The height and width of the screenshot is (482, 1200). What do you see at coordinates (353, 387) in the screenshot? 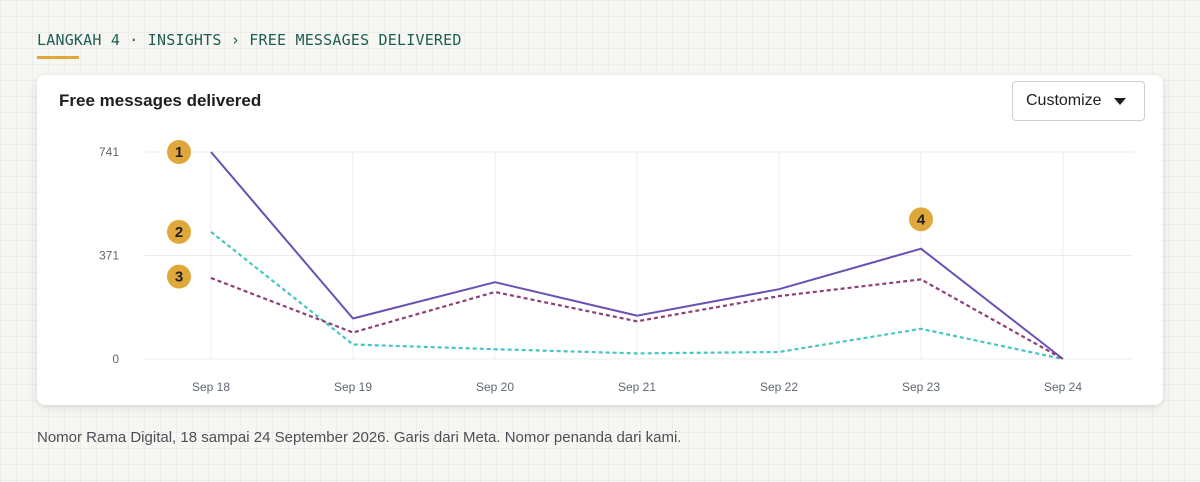
I see `x-tick-label: Sep 19` at bounding box center [353, 387].